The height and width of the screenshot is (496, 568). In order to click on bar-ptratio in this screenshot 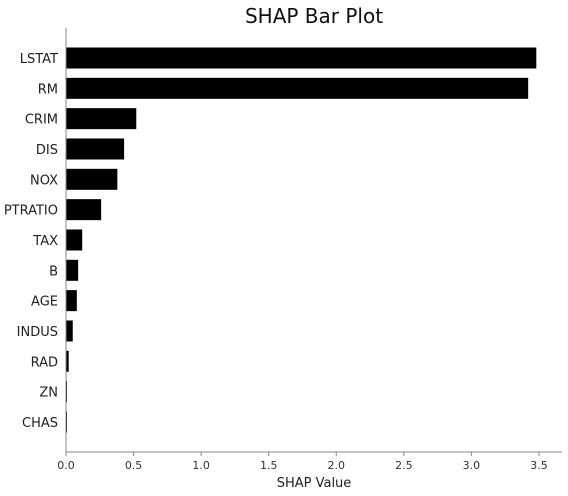, I will do `click(84, 210)`.